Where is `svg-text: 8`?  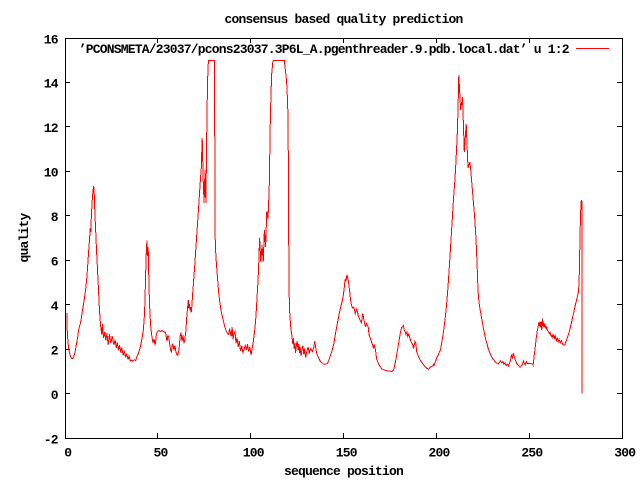 svg-text: 8 is located at coordinates (55, 217).